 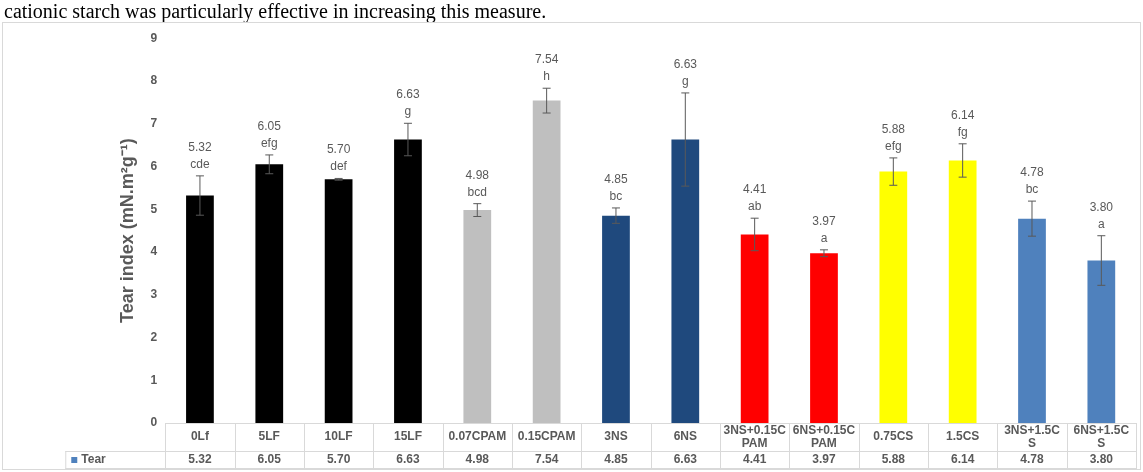 What do you see at coordinates (1101, 459) in the screenshot?
I see `data-label: 3.80` at bounding box center [1101, 459].